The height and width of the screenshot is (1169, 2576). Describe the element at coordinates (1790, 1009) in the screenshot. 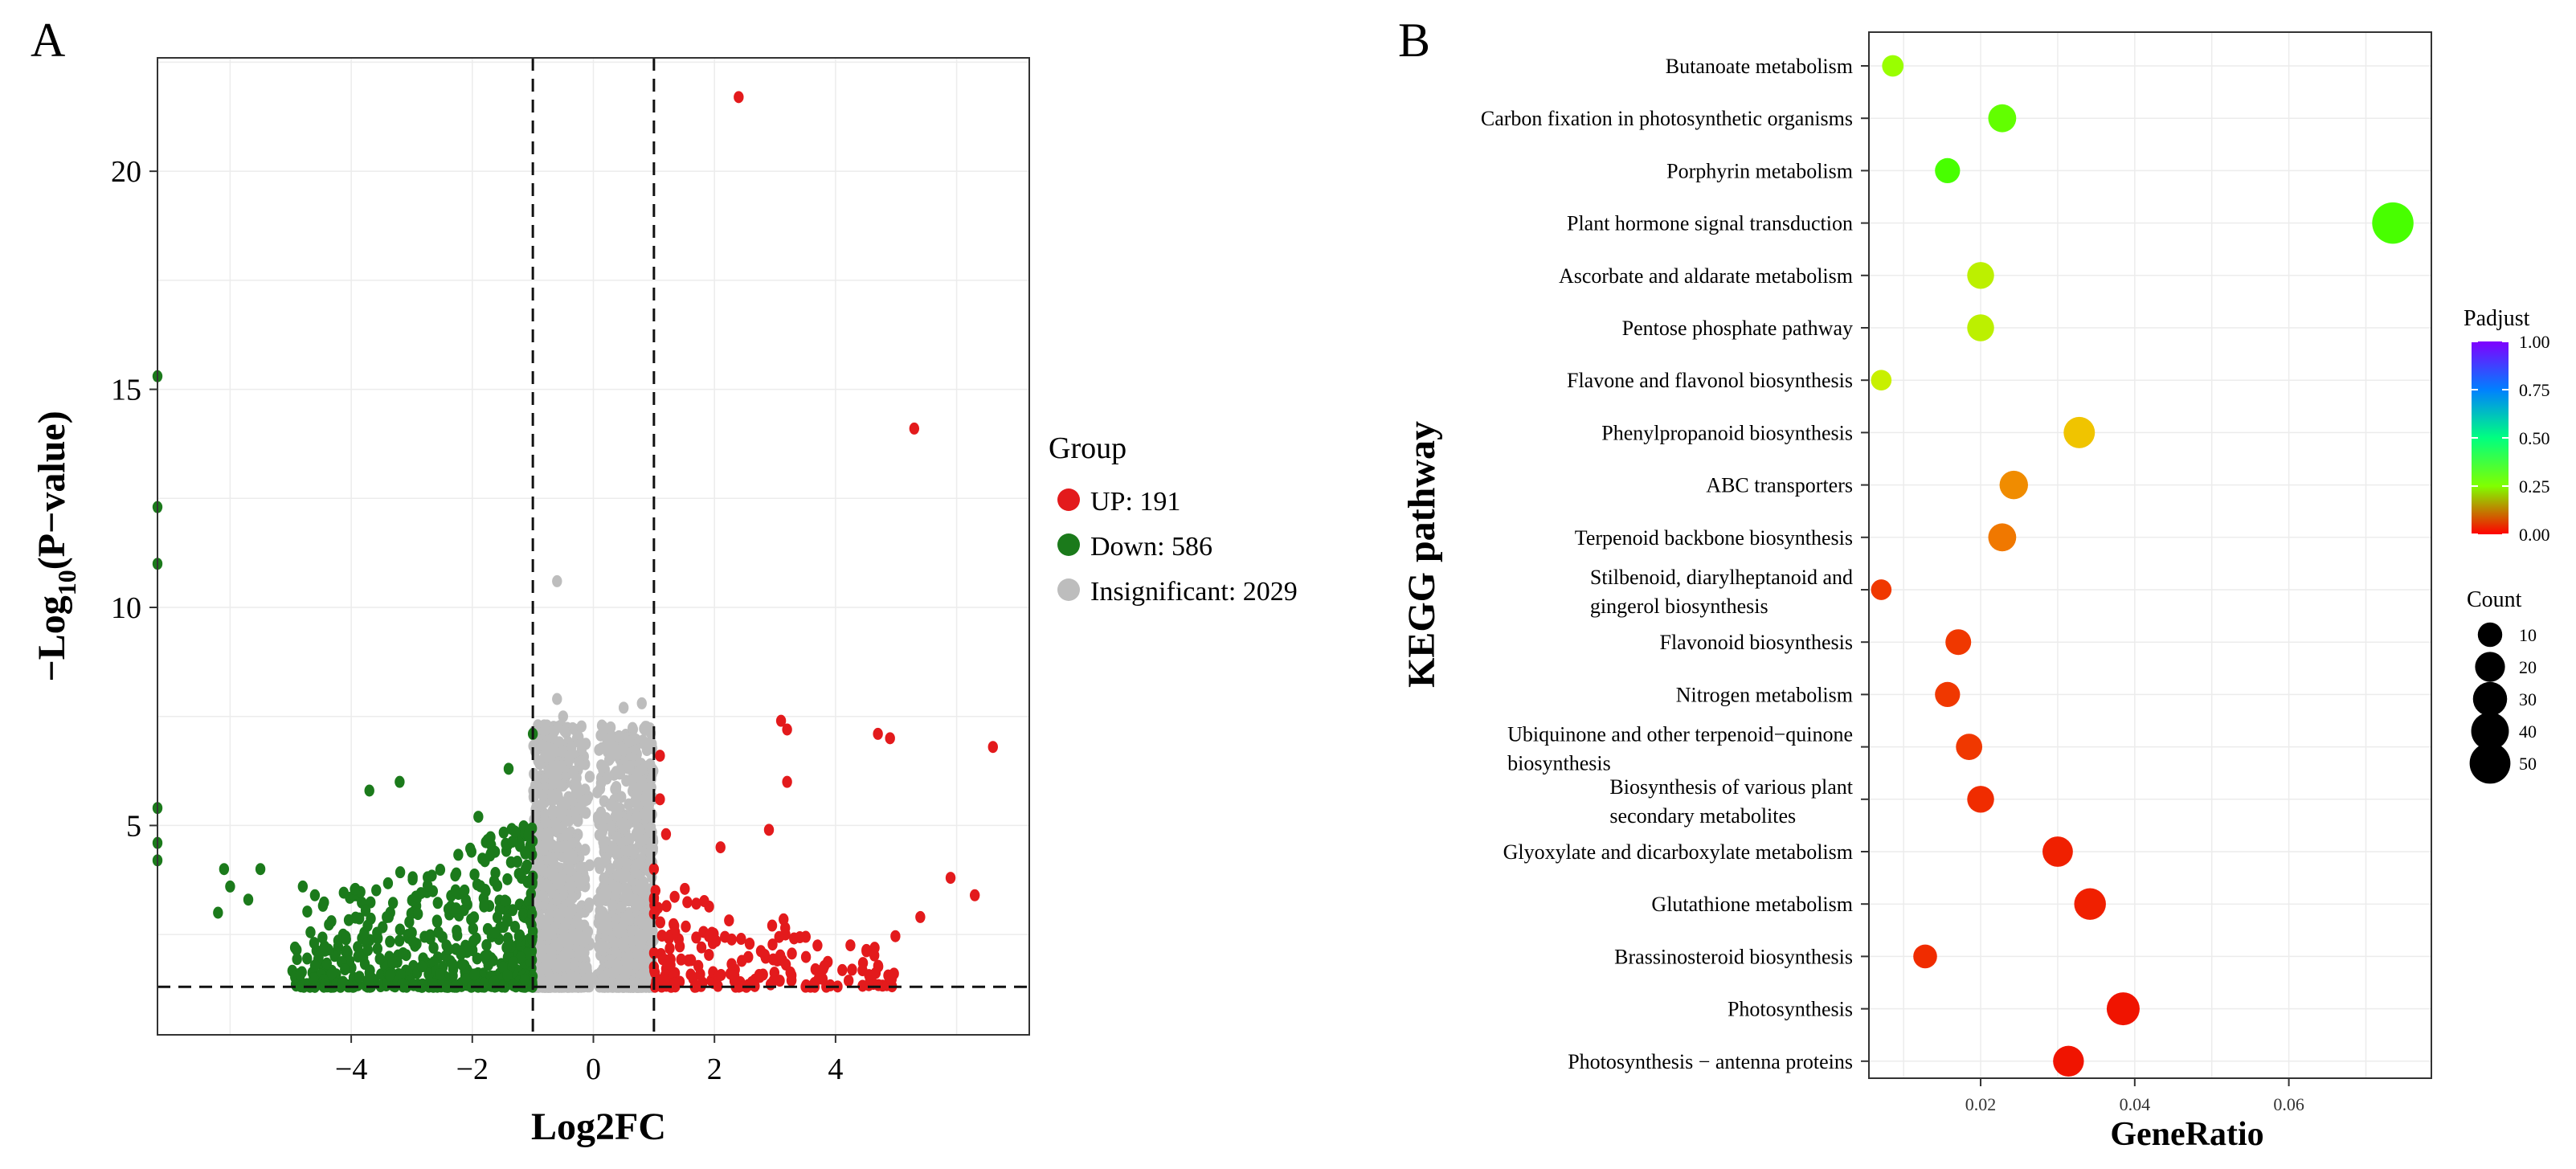

I see `kegg-pathway-label: Photosynthesis` at that location.